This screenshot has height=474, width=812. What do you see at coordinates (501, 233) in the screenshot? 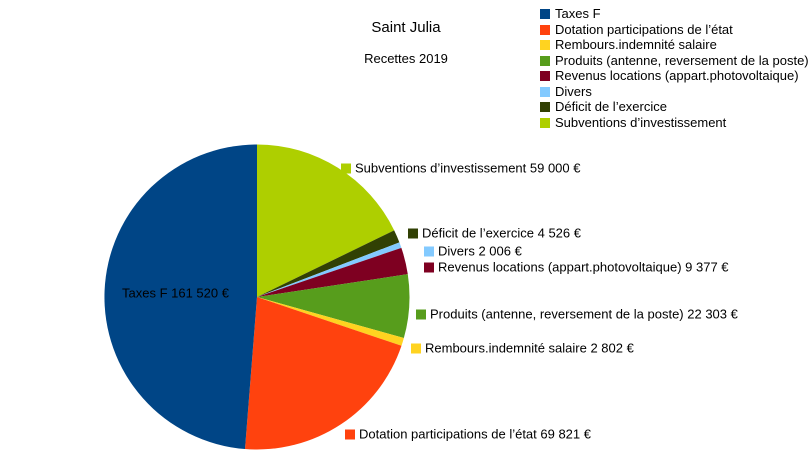
I see `slice-label-text: Déficit de l’exercice 4 526 €` at bounding box center [501, 233].